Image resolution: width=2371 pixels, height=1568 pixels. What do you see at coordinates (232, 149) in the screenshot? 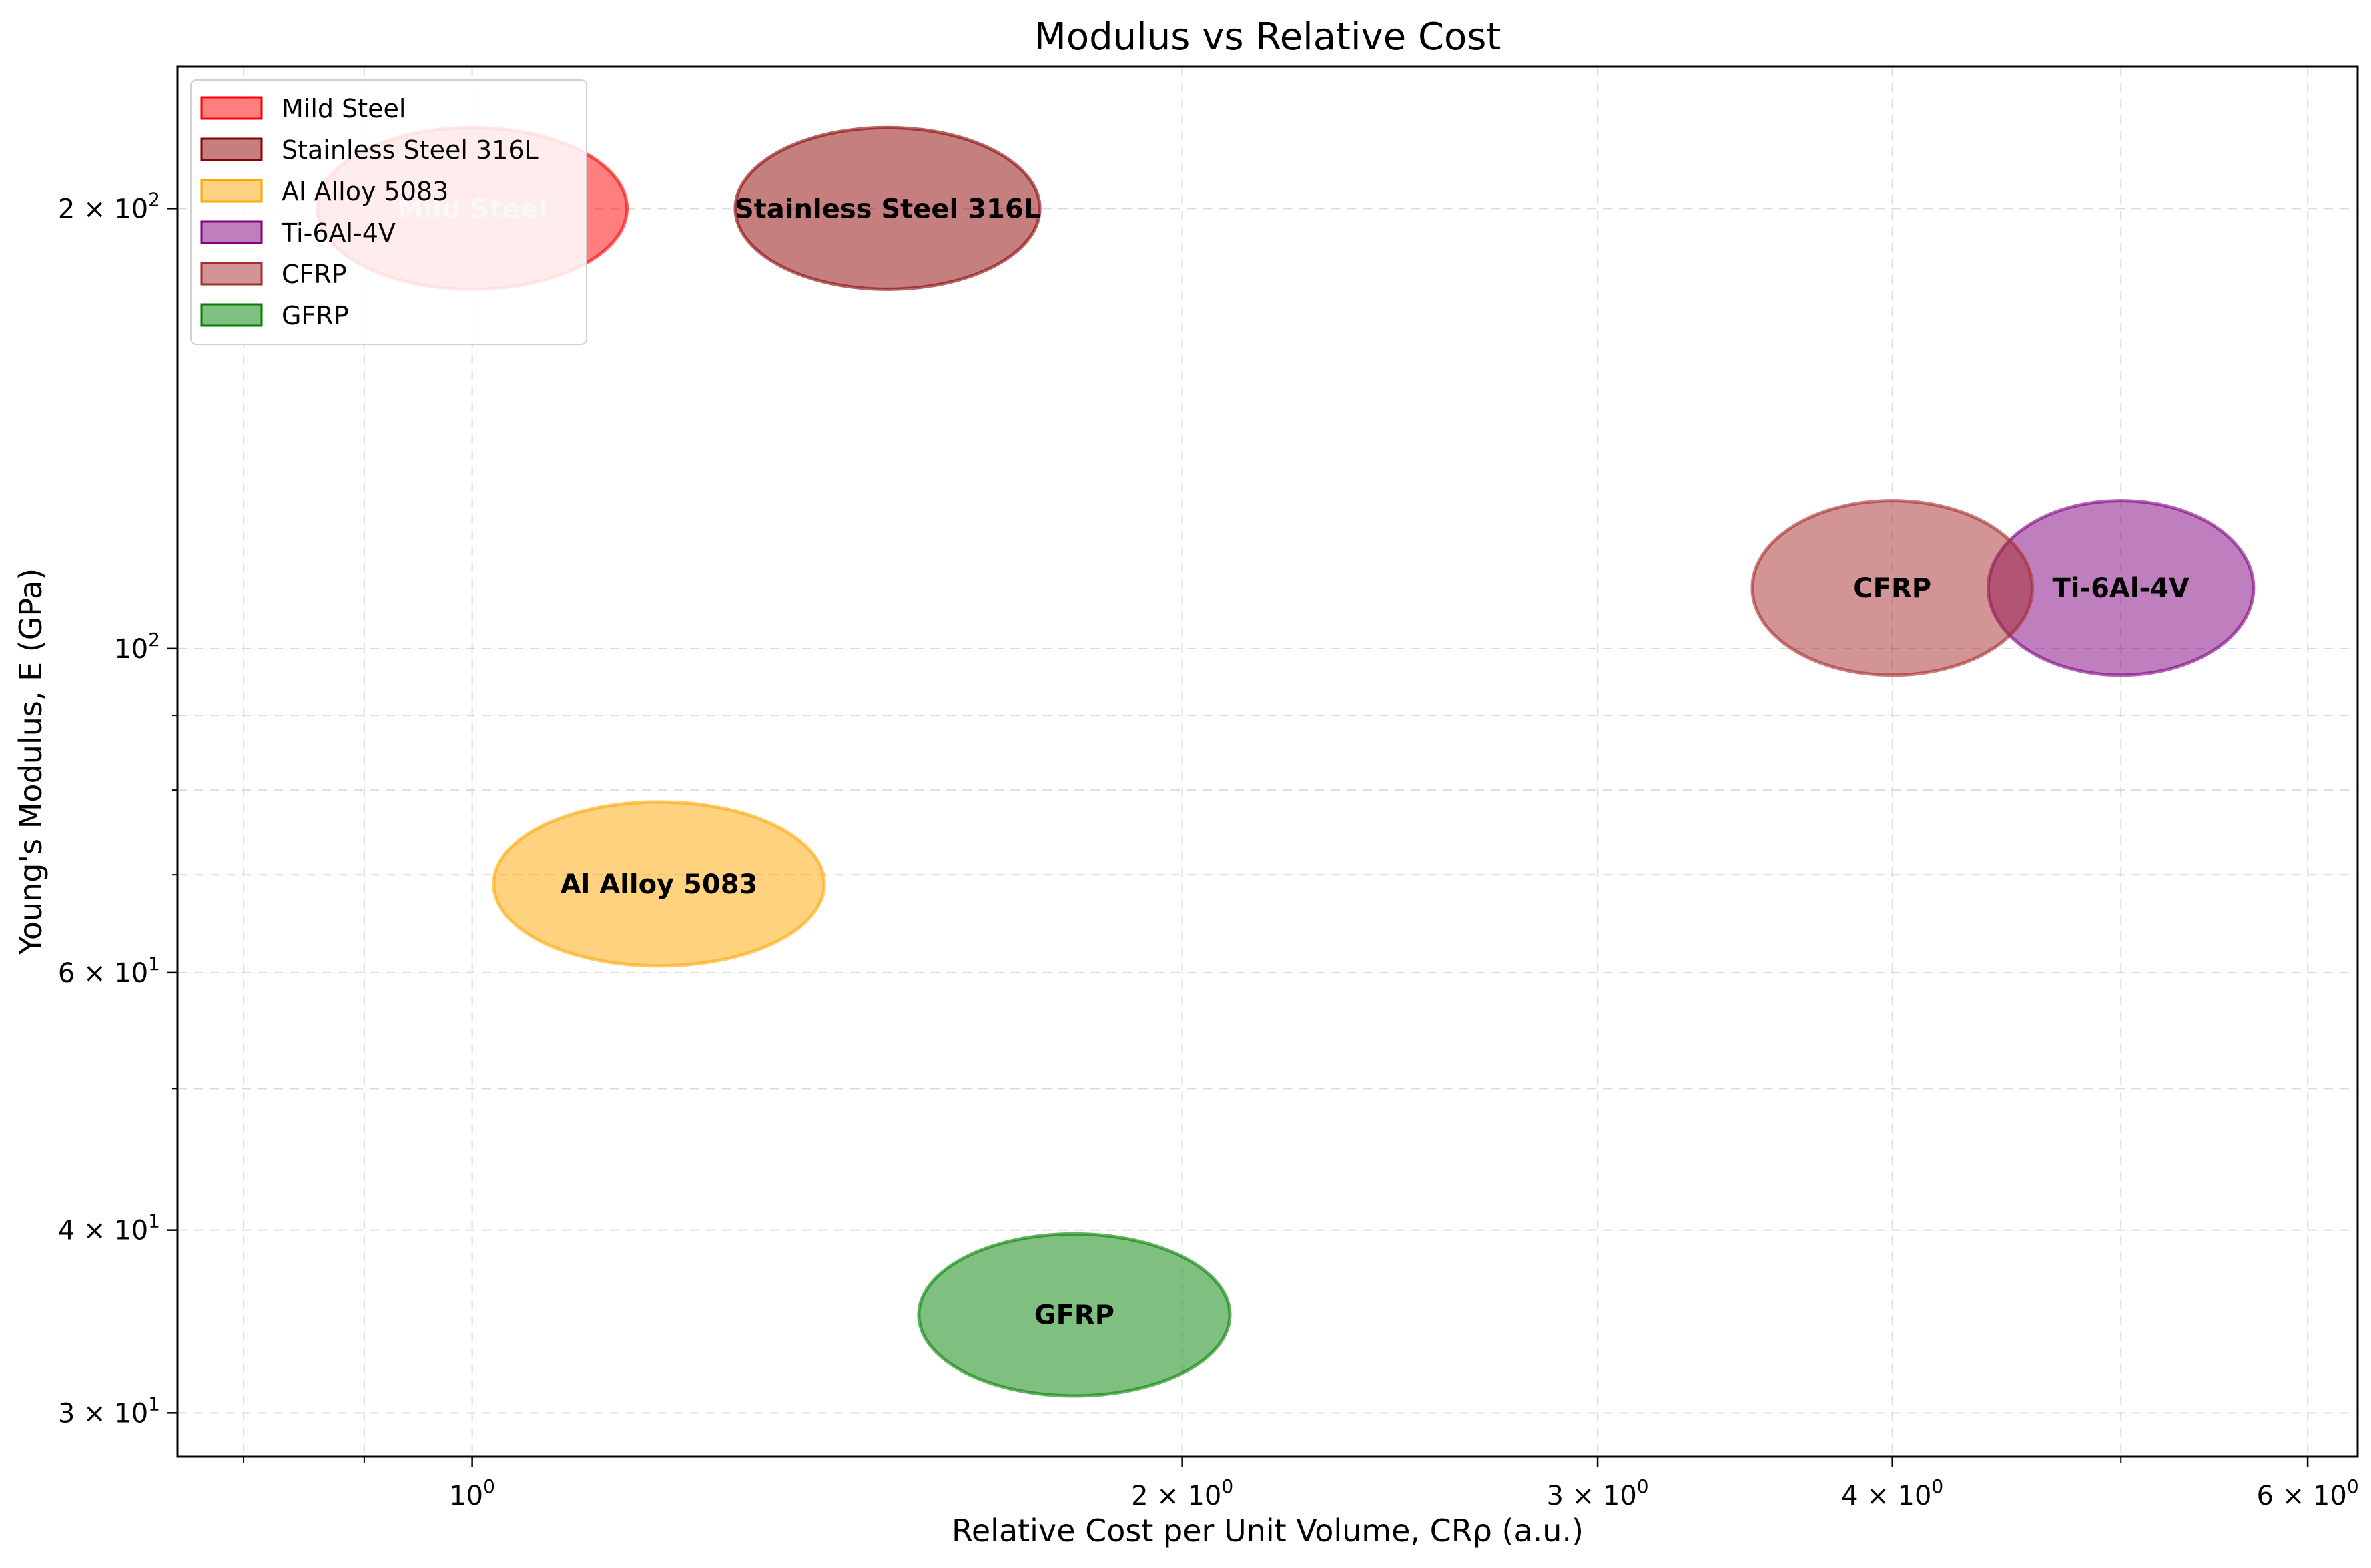
I see `legend-swatch-stainless-steel-316l` at bounding box center [232, 149].